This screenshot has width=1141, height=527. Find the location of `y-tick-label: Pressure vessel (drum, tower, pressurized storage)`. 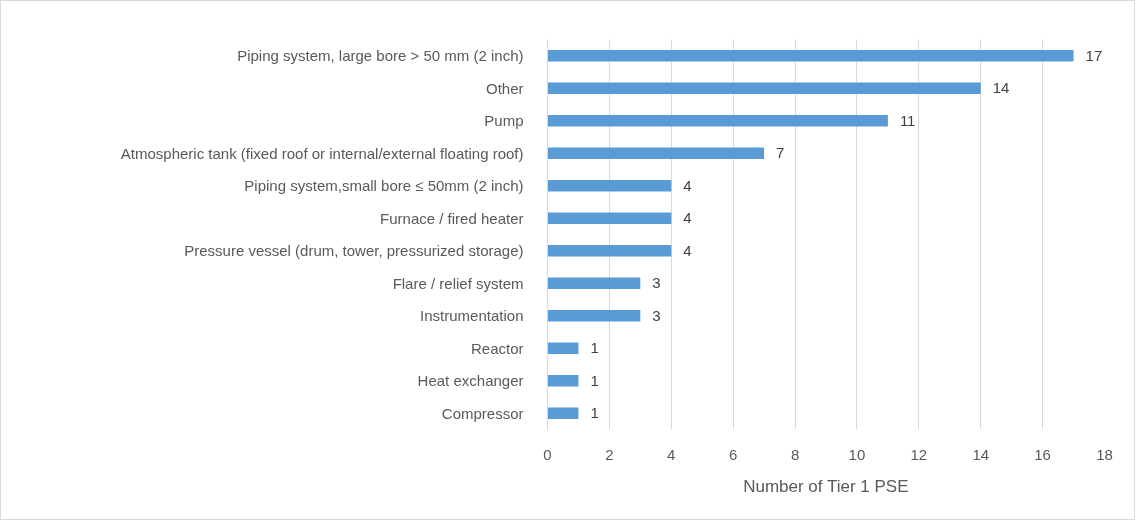

y-tick-label: Pressure vessel (drum, tower, pressurized storage) is located at coordinates (354, 251).